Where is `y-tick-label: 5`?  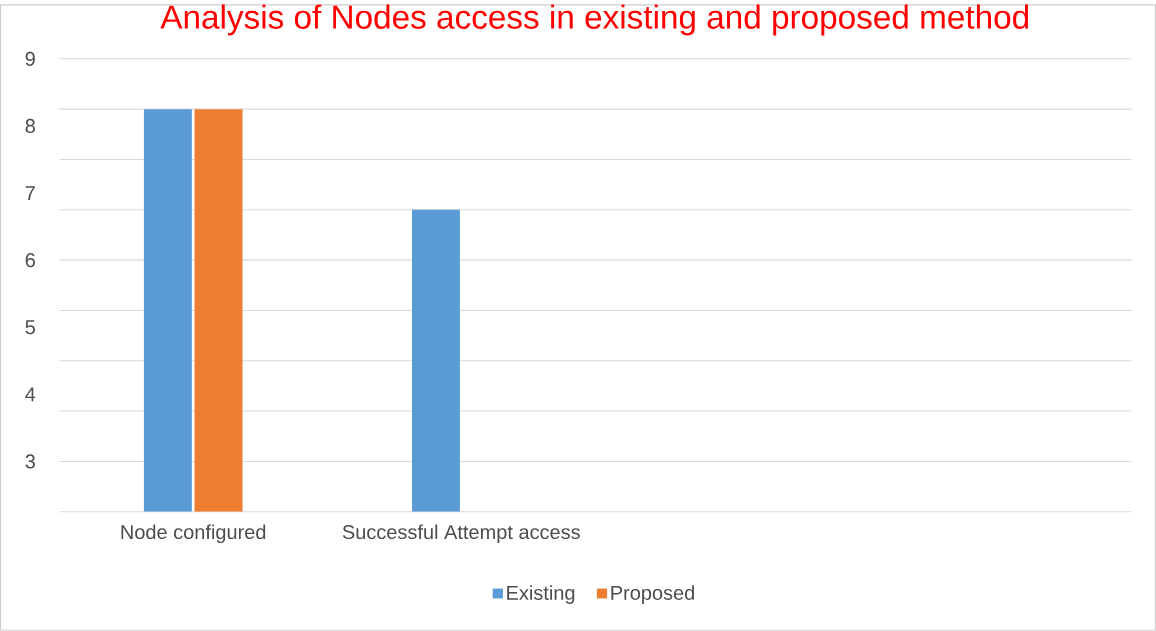 y-tick-label: 5 is located at coordinates (30, 327).